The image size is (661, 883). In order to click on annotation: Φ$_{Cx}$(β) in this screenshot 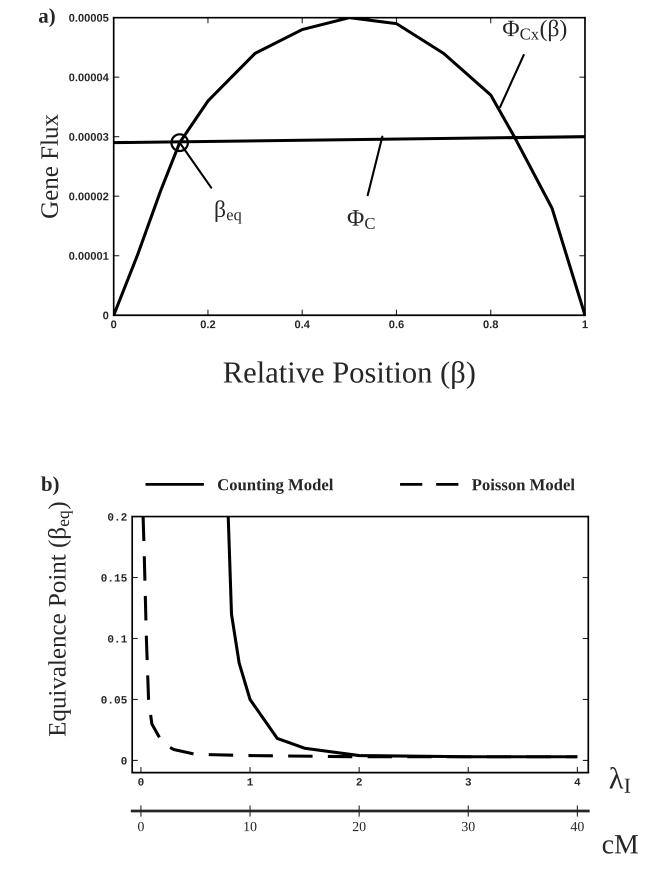, I will do `click(534, 31)`.